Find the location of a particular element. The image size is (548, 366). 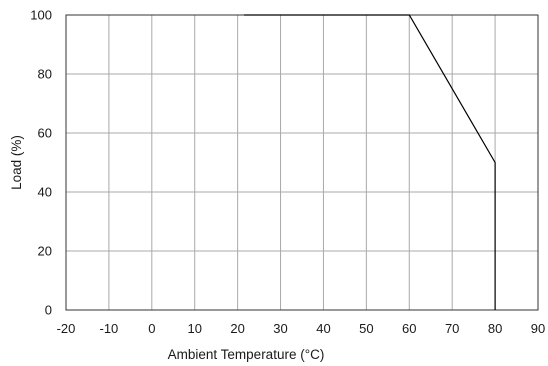

y-tick-labels: 0 20 40 60 80 100 is located at coordinates (41, 163).